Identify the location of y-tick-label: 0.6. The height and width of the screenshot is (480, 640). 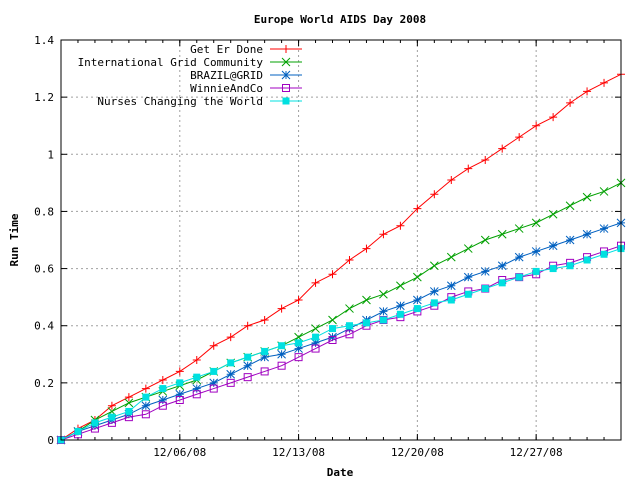
(44, 269).